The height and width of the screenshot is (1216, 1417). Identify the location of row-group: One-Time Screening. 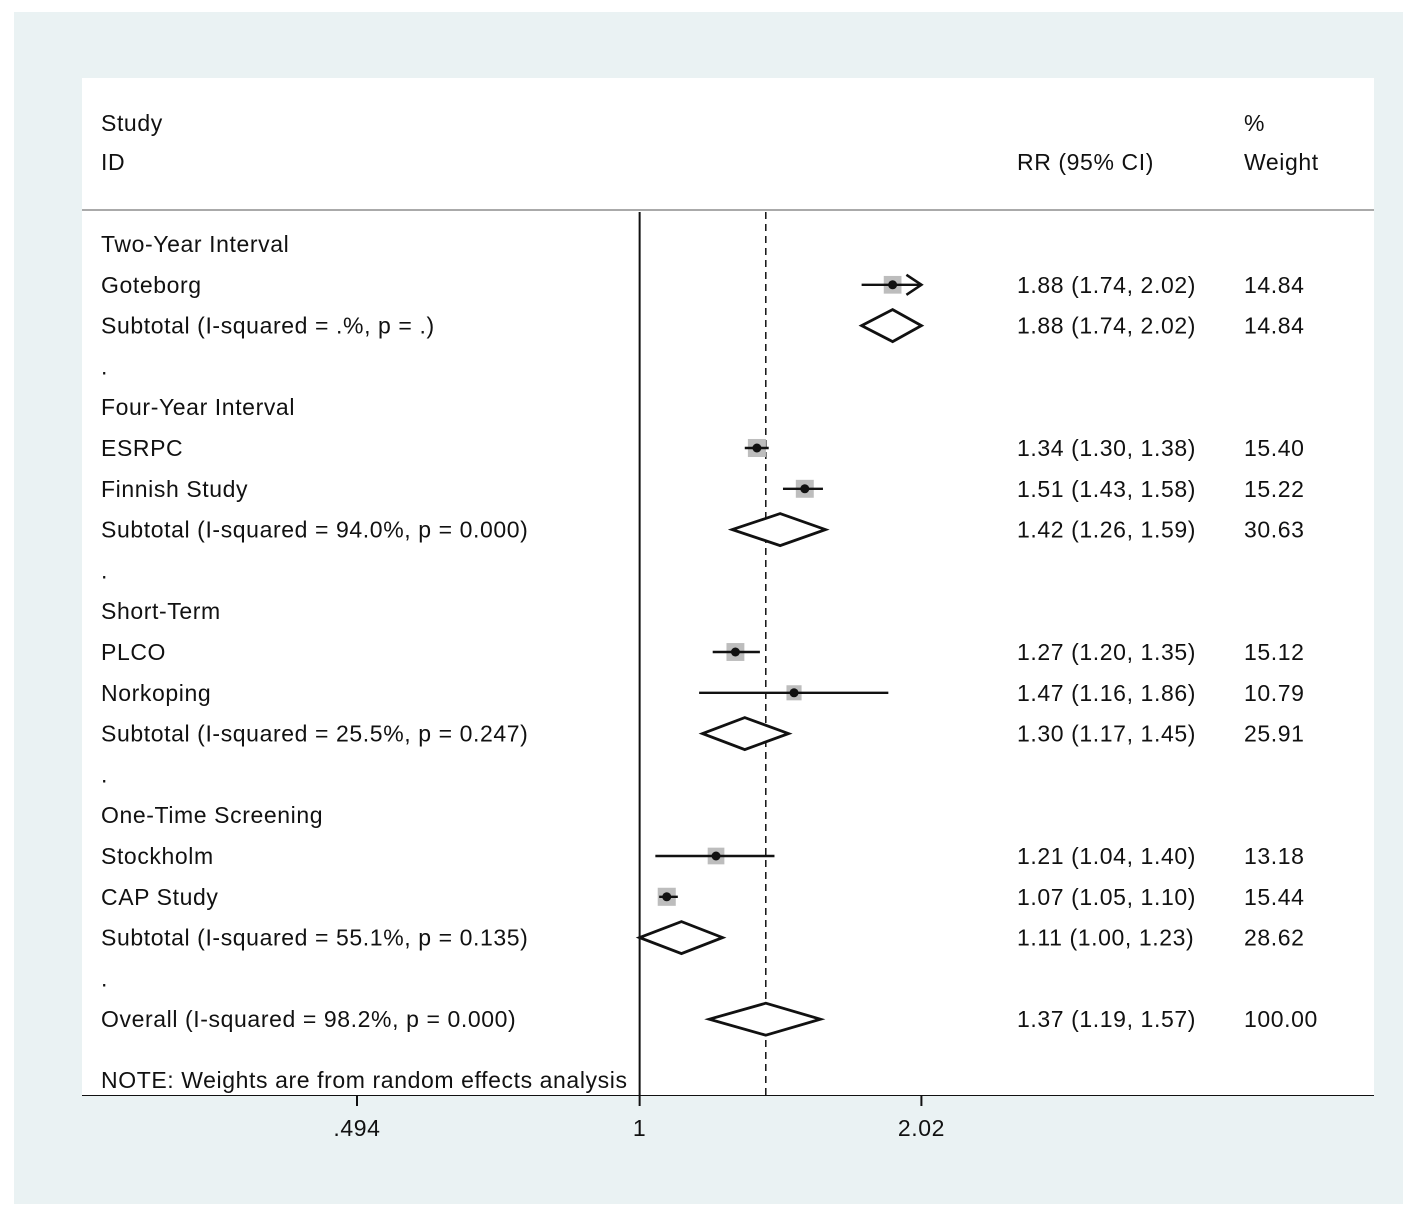
(212, 815).